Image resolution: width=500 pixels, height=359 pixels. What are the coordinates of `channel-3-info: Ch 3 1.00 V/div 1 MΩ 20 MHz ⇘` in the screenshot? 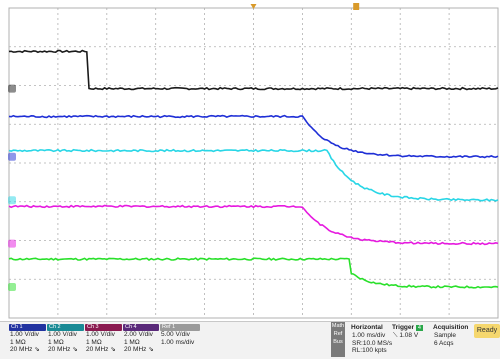 It's located at (103, 340).